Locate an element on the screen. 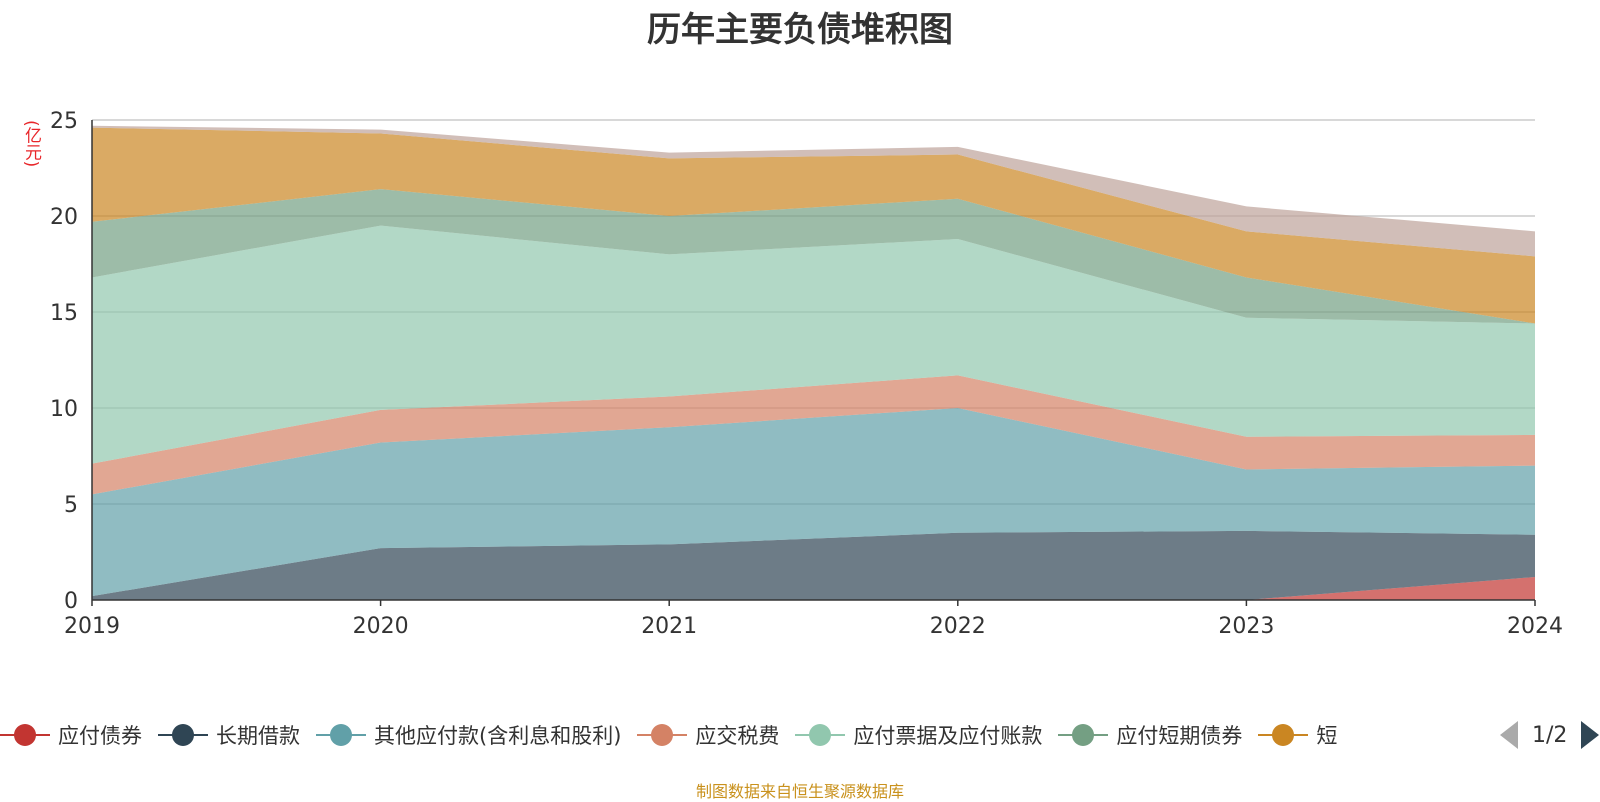  legend-item: 短 is located at coordinates (1297, 735).